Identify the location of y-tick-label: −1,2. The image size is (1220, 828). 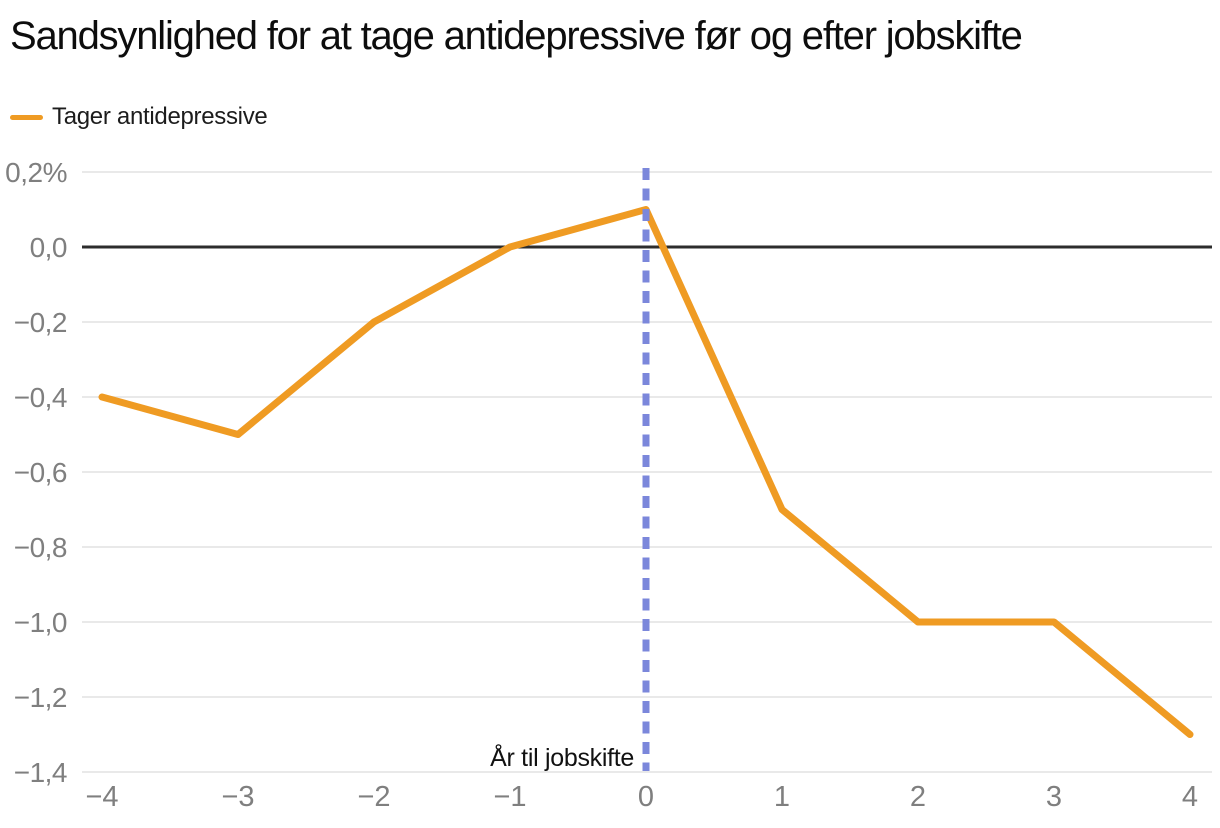
(40, 697).